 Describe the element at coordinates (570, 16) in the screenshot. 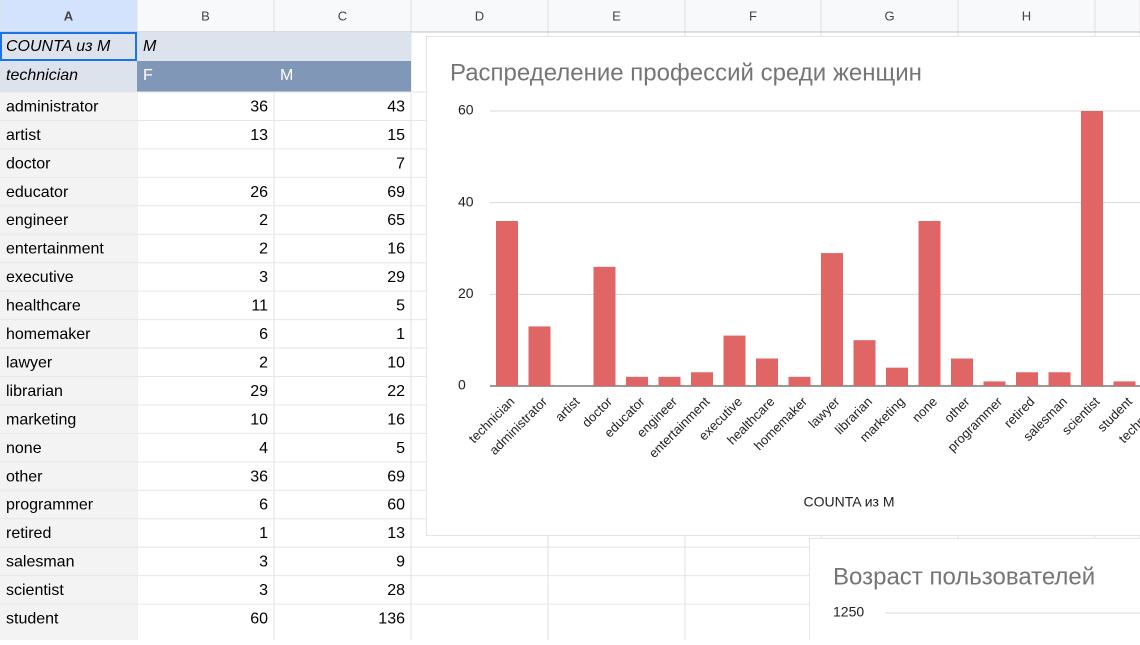

I see `header-bg` at that location.